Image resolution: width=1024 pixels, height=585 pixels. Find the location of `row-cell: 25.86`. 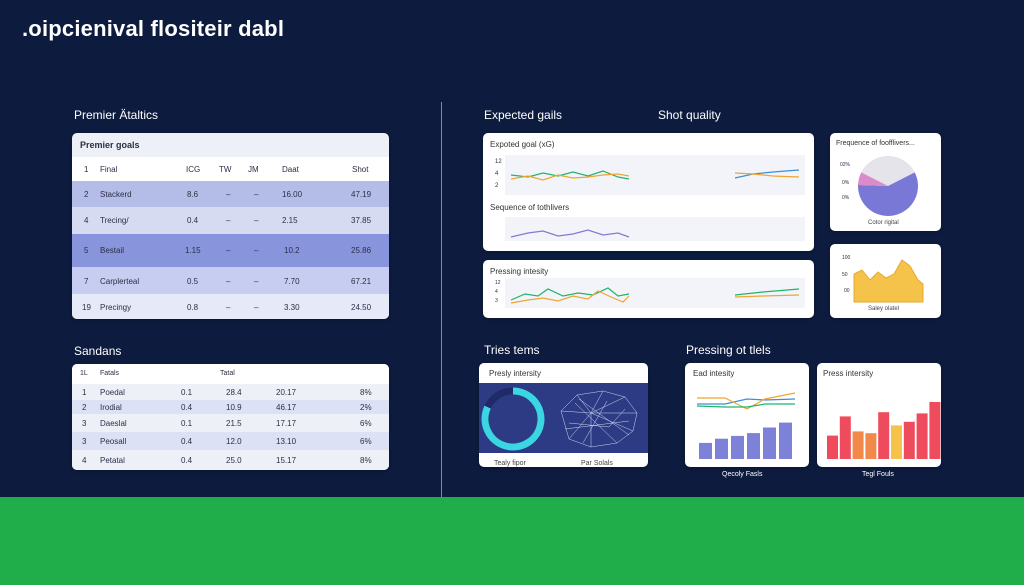

row-cell: 25.86 is located at coordinates (361, 250).